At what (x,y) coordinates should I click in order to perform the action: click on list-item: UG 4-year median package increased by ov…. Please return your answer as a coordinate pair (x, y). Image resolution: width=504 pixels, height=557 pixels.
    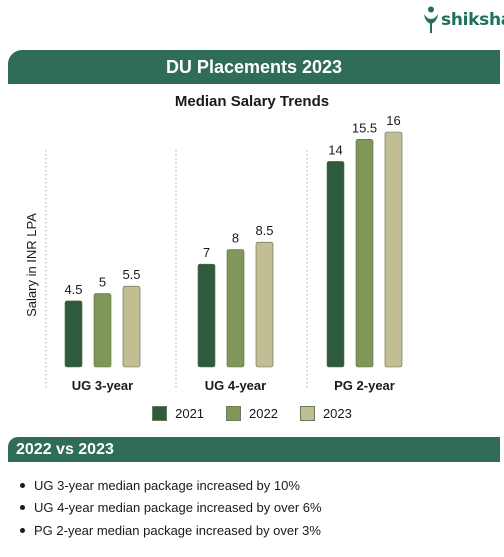
    Looking at the image, I should click on (171, 508).